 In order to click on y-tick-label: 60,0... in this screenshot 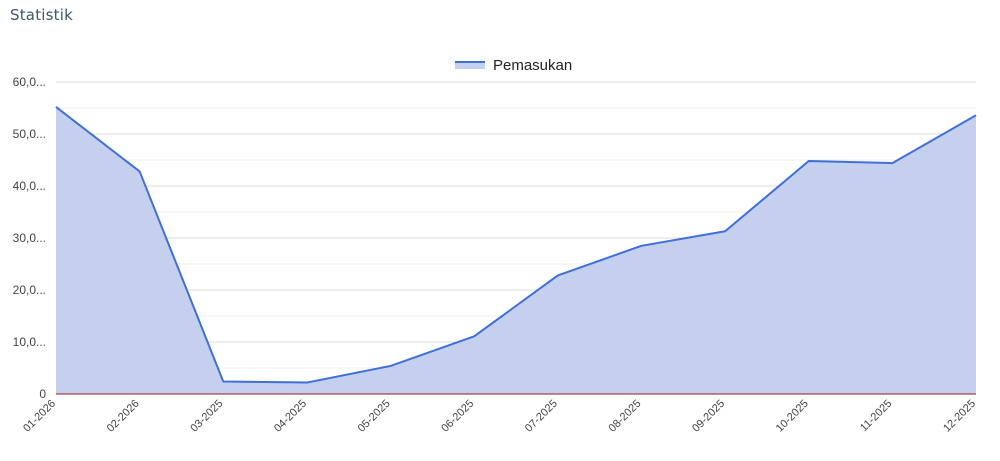, I will do `click(29, 82)`.